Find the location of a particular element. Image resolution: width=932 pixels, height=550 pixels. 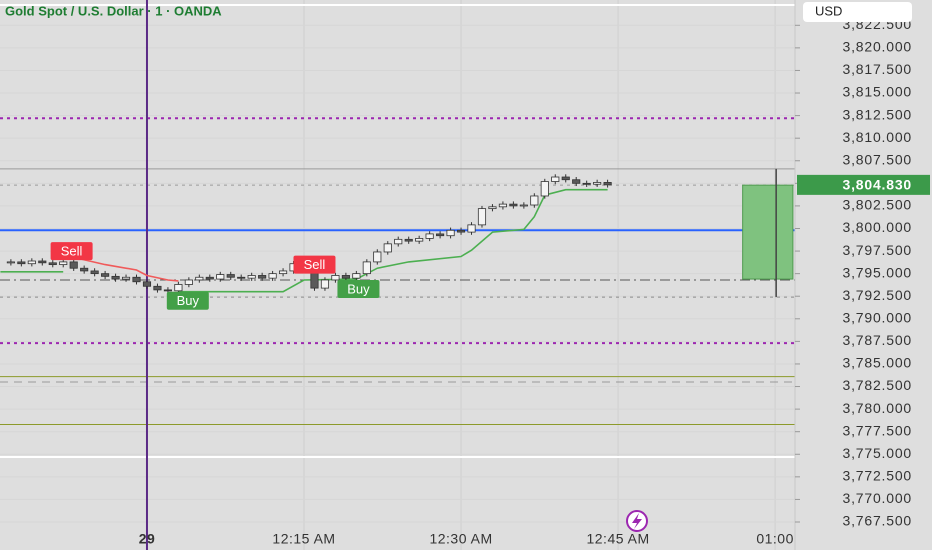

y-tick-label: 3,777.500 is located at coordinates (877, 430).